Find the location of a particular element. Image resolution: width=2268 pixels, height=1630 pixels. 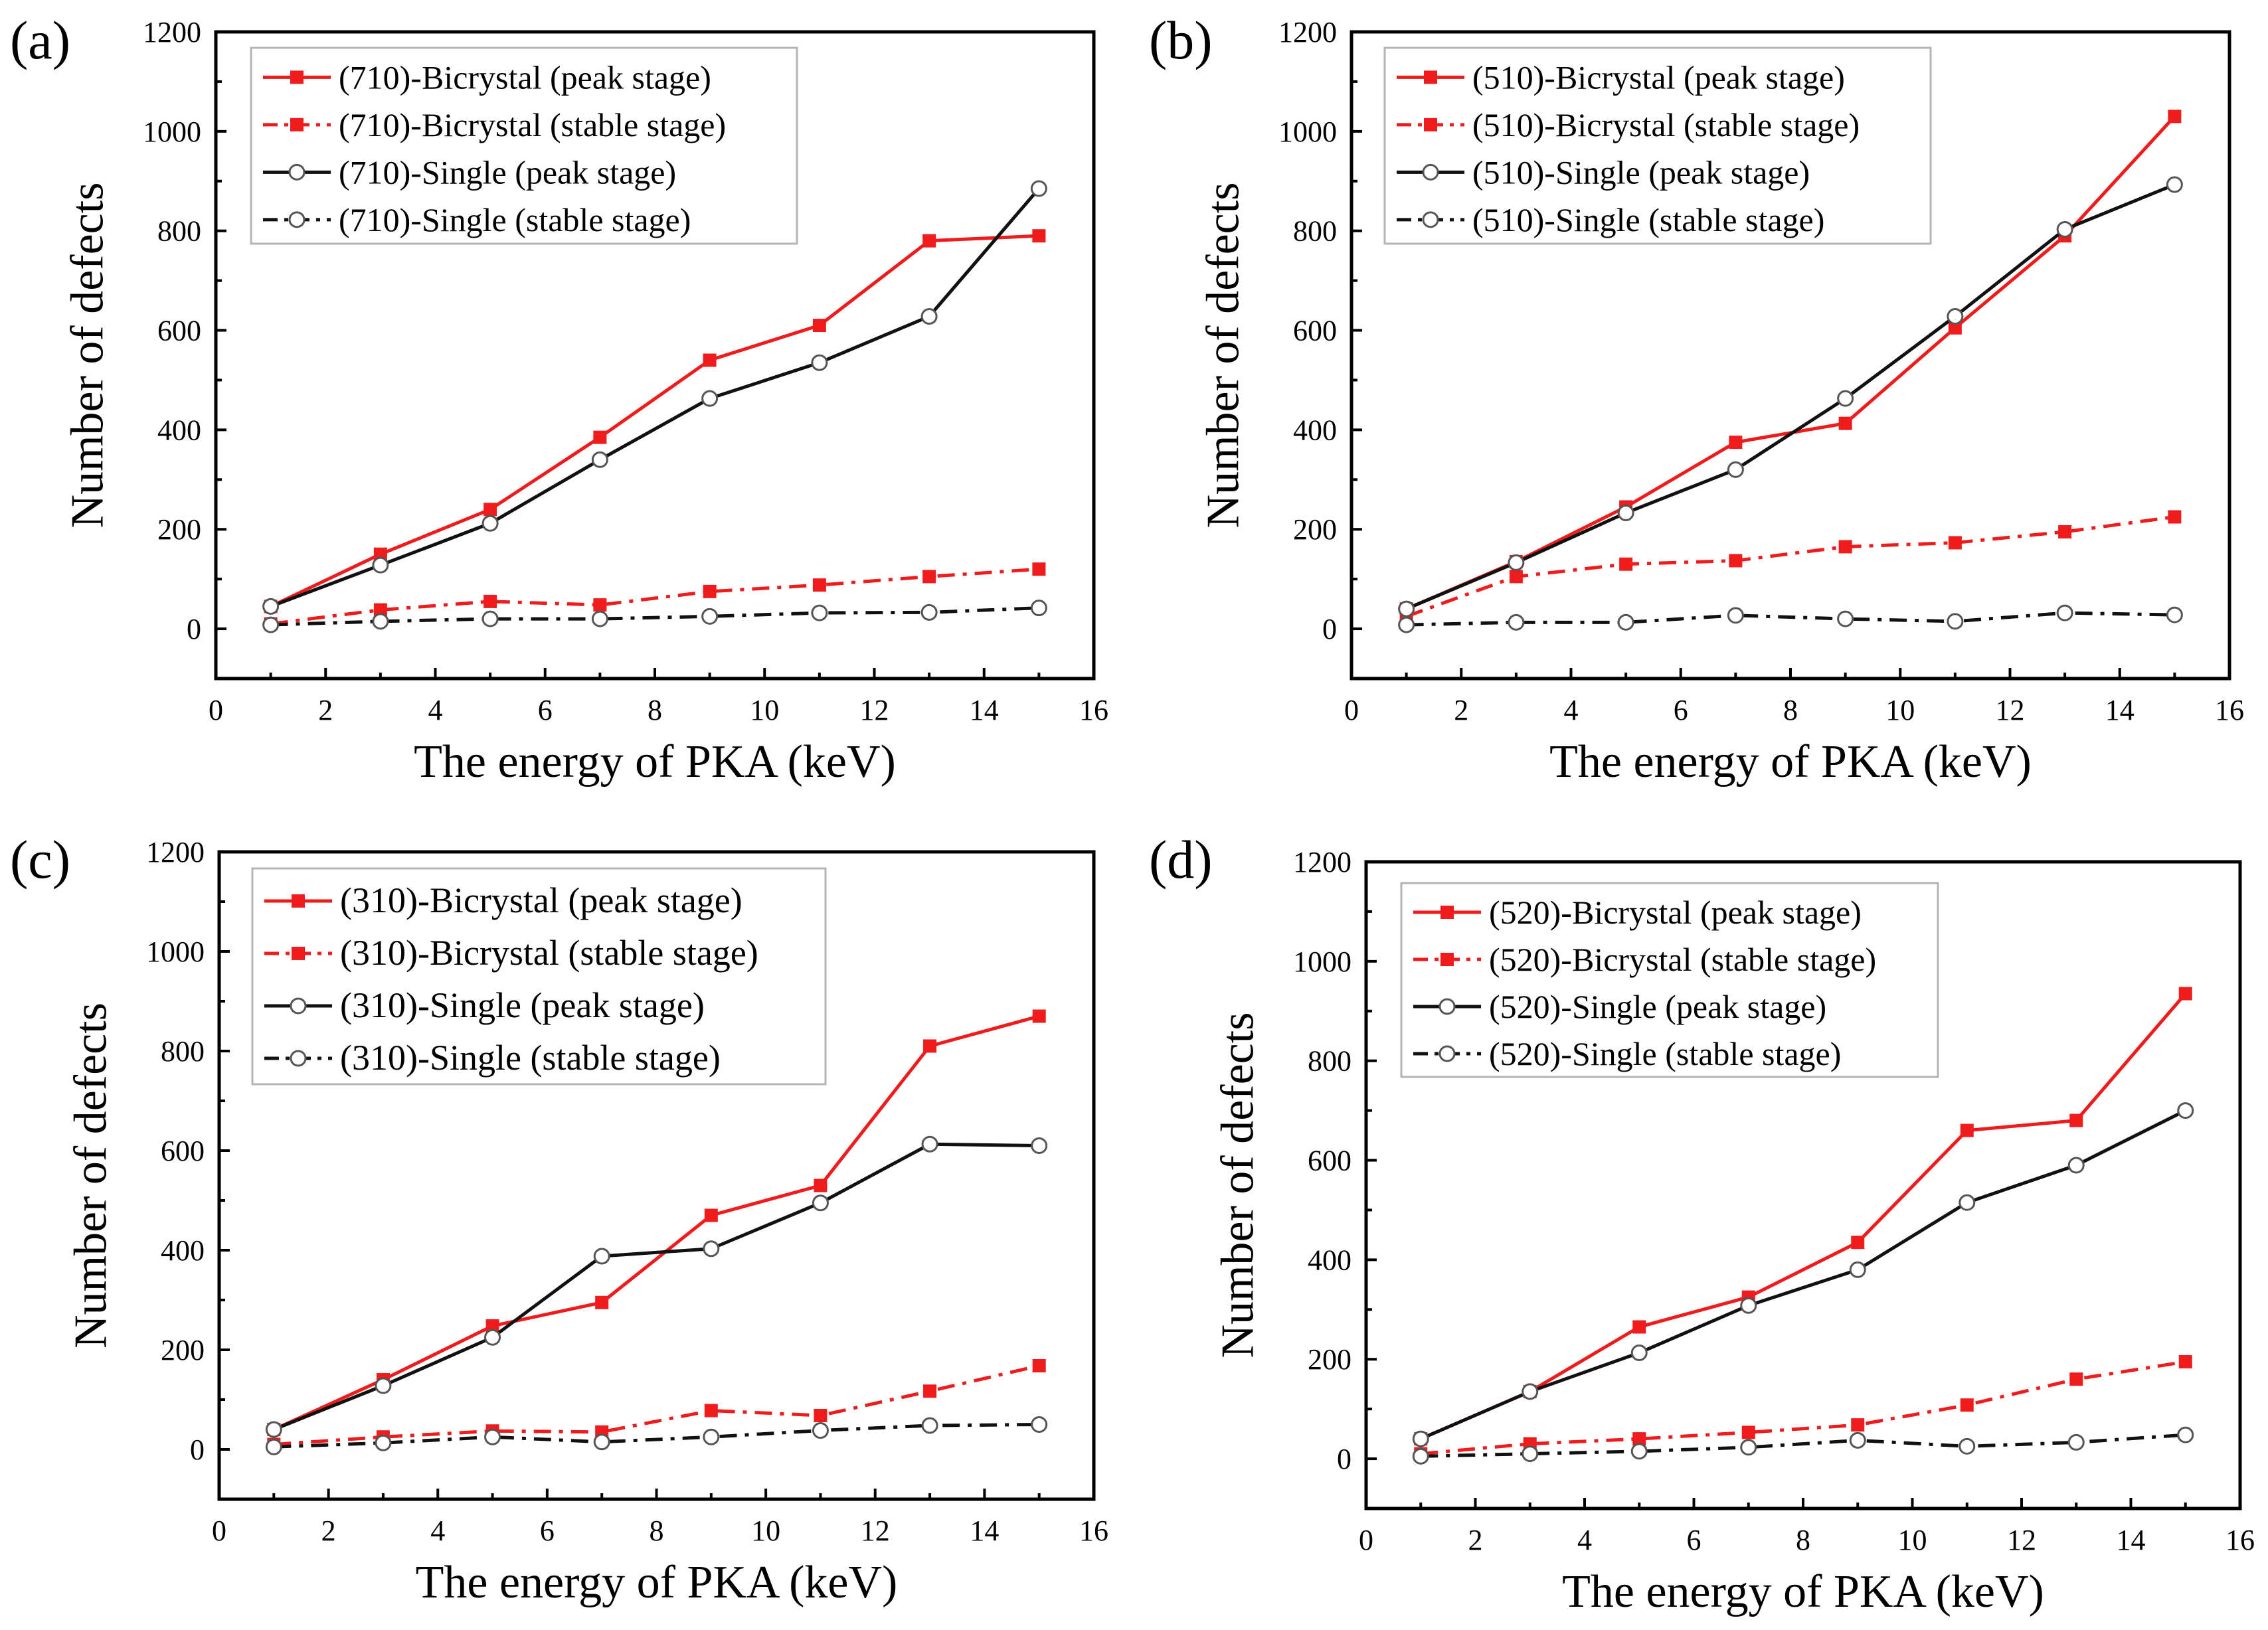

legend-entry: (710)-Single (stable stage) is located at coordinates (515, 219).